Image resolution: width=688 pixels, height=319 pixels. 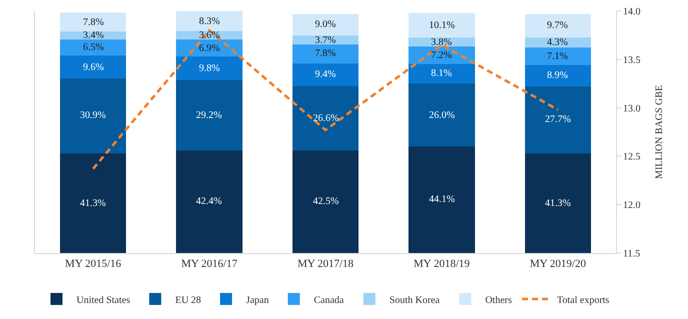 I want to click on data-label: 9.8%, so click(x=209, y=68).